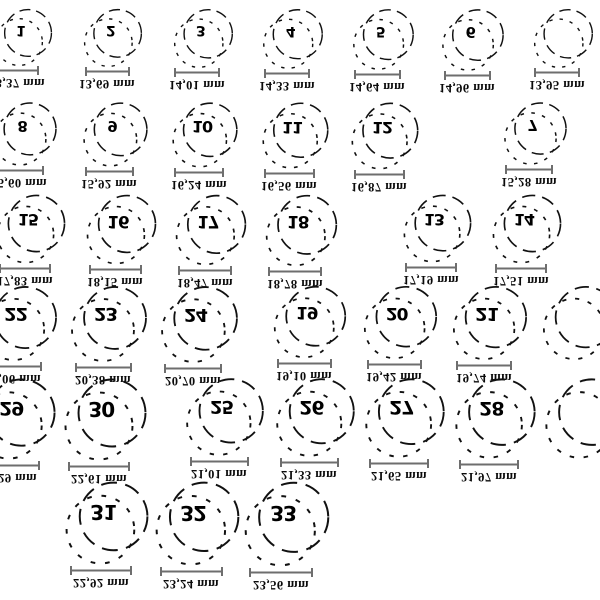  I want to click on ring-size-item: 6 14,96 mm, so click(473, 50).